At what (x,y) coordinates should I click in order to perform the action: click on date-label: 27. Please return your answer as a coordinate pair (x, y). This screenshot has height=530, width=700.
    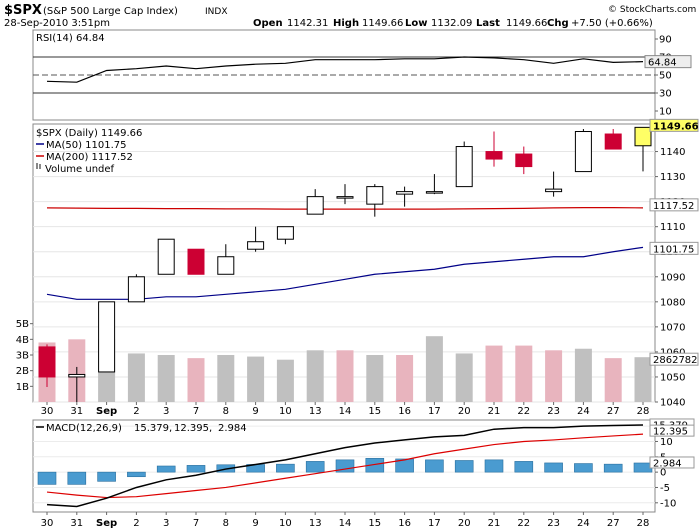
    Looking at the image, I should click on (613, 411).